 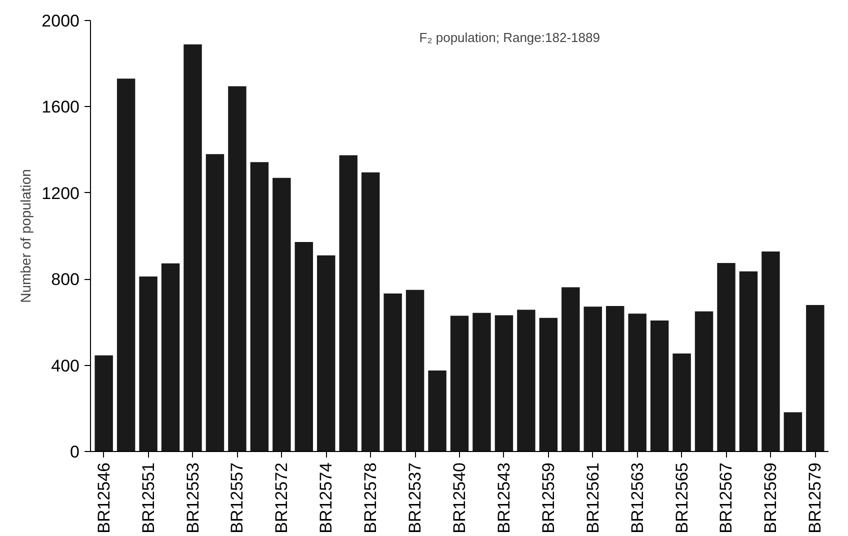 What do you see at coordinates (192, 498) in the screenshot?
I see `x-tick-label: BR12553` at bounding box center [192, 498].